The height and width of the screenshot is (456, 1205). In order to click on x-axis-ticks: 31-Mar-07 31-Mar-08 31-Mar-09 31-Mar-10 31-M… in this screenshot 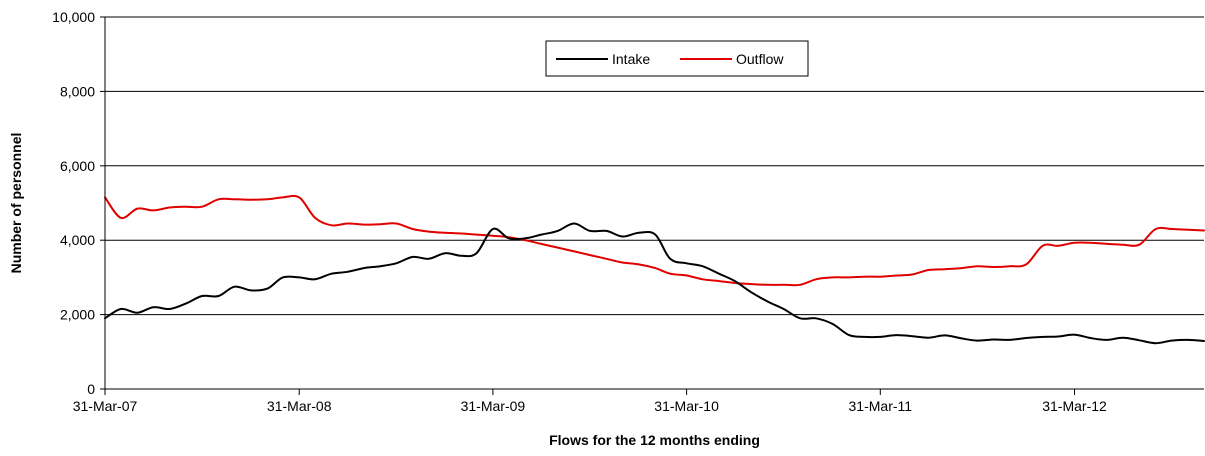, I will do `click(590, 401)`.